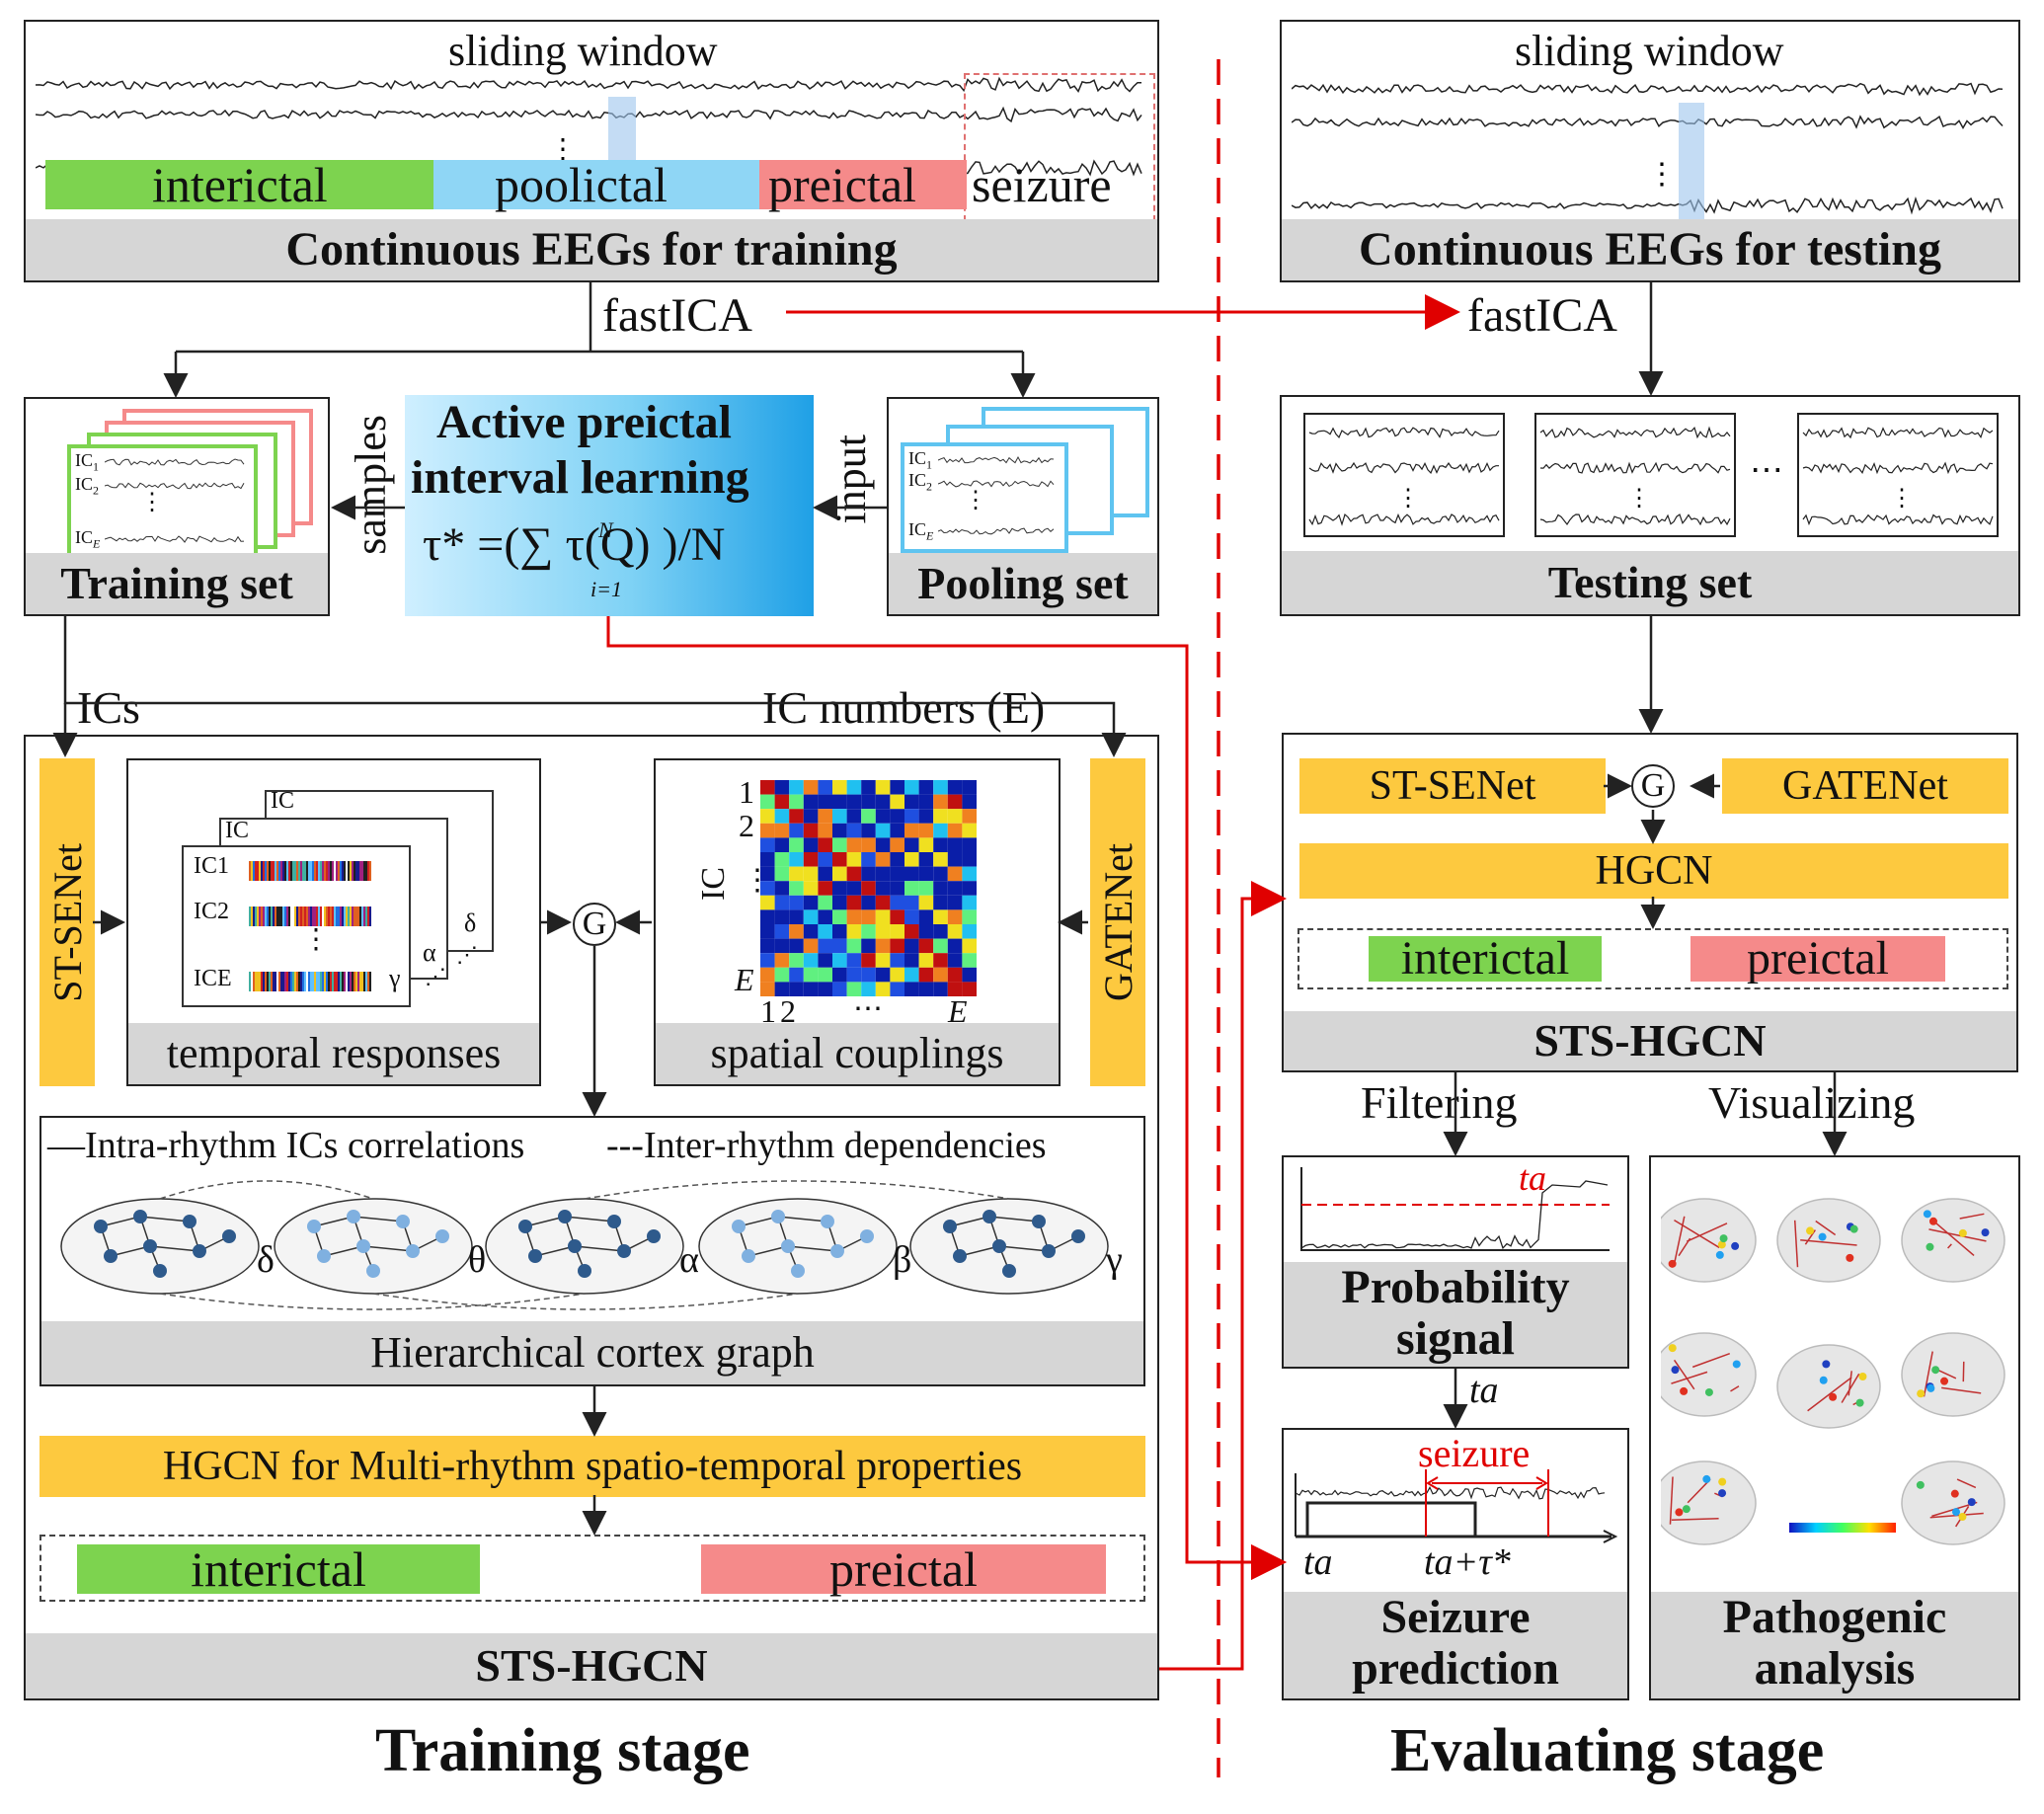 The image size is (2044, 1814). I want to click on tr-alpha: α, so click(429, 952).